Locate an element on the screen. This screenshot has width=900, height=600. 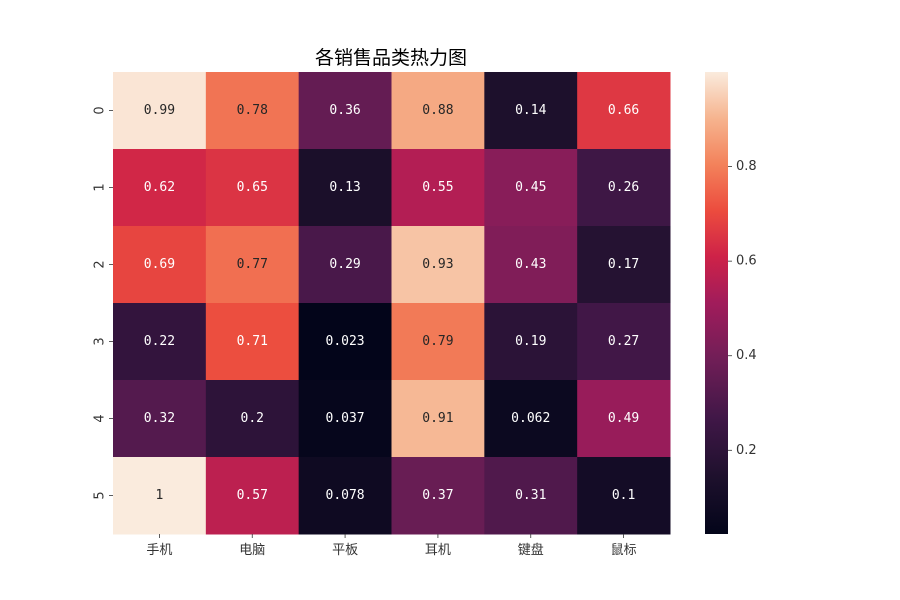
cell-value-label: 0.55 is located at coordinates (437, 187).